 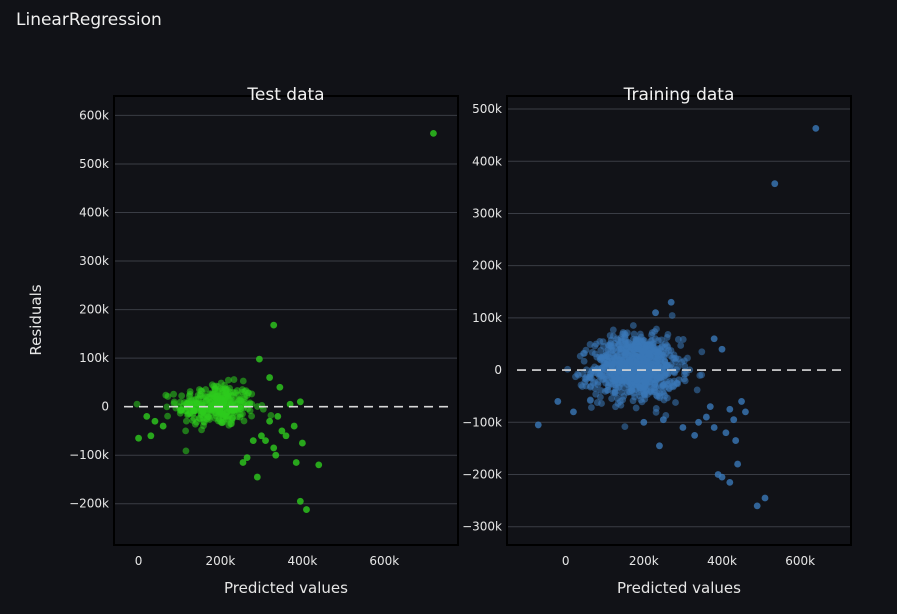 I want to click on training-x-label: Predicted values, so click(x=679, y=588).